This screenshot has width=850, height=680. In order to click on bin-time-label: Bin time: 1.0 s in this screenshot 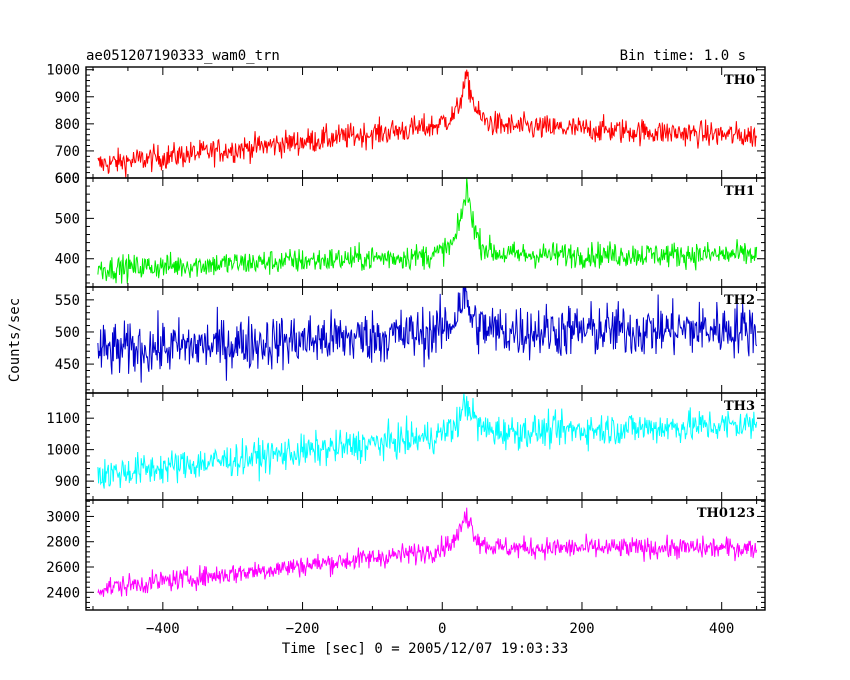, I will do `click(683, 56)`.